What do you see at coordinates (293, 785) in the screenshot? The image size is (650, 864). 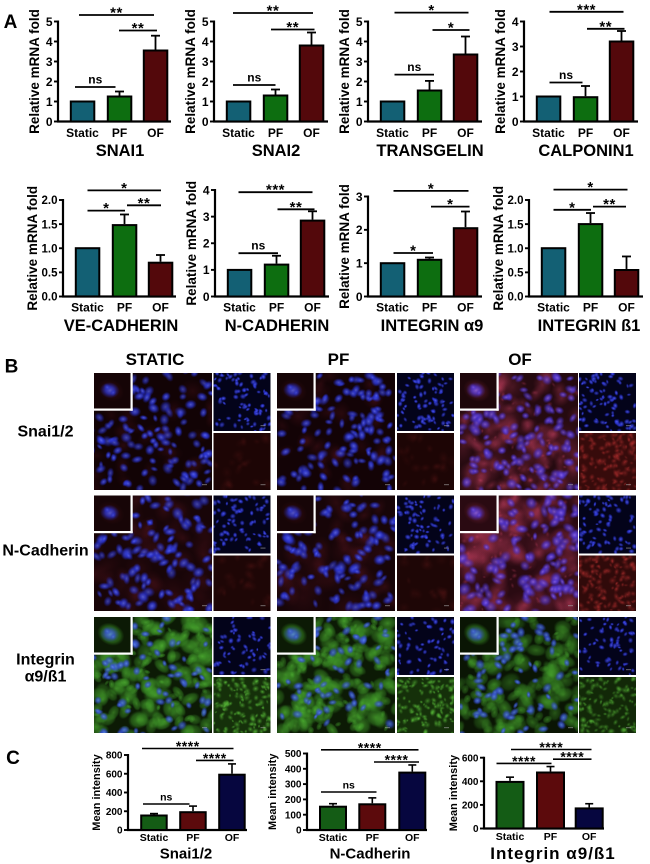 I see `svg-text: 300` at bounding box center [293, 785].